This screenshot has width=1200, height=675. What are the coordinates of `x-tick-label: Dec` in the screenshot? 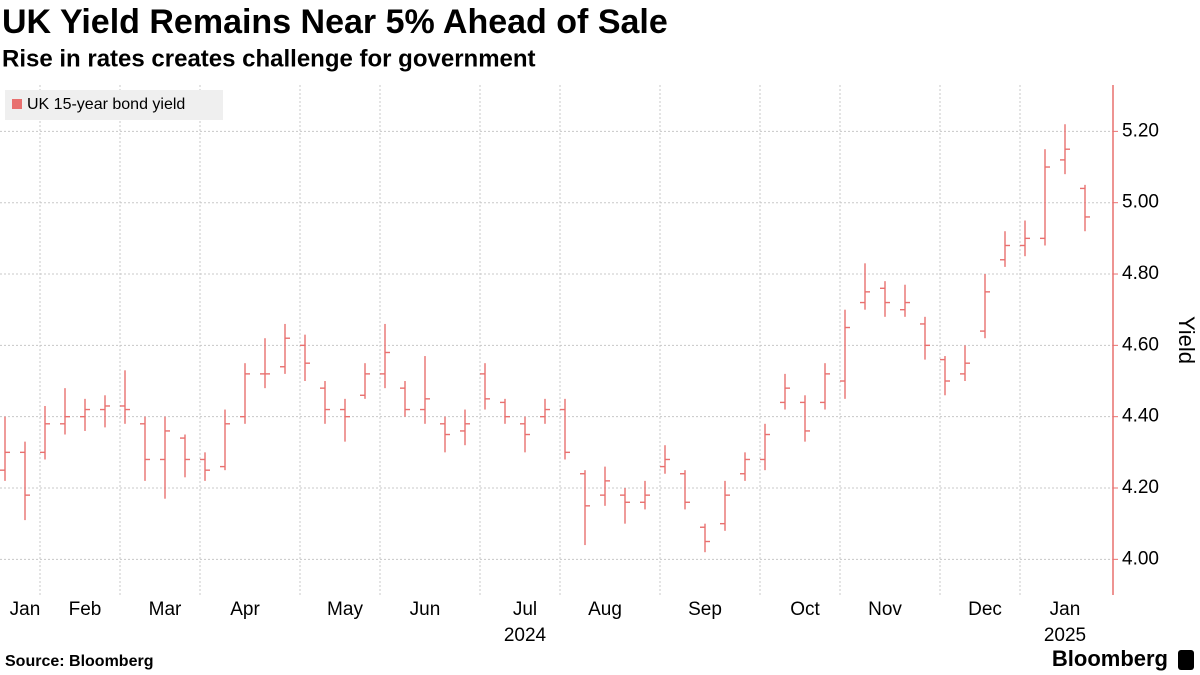 It's located at (985, 609).